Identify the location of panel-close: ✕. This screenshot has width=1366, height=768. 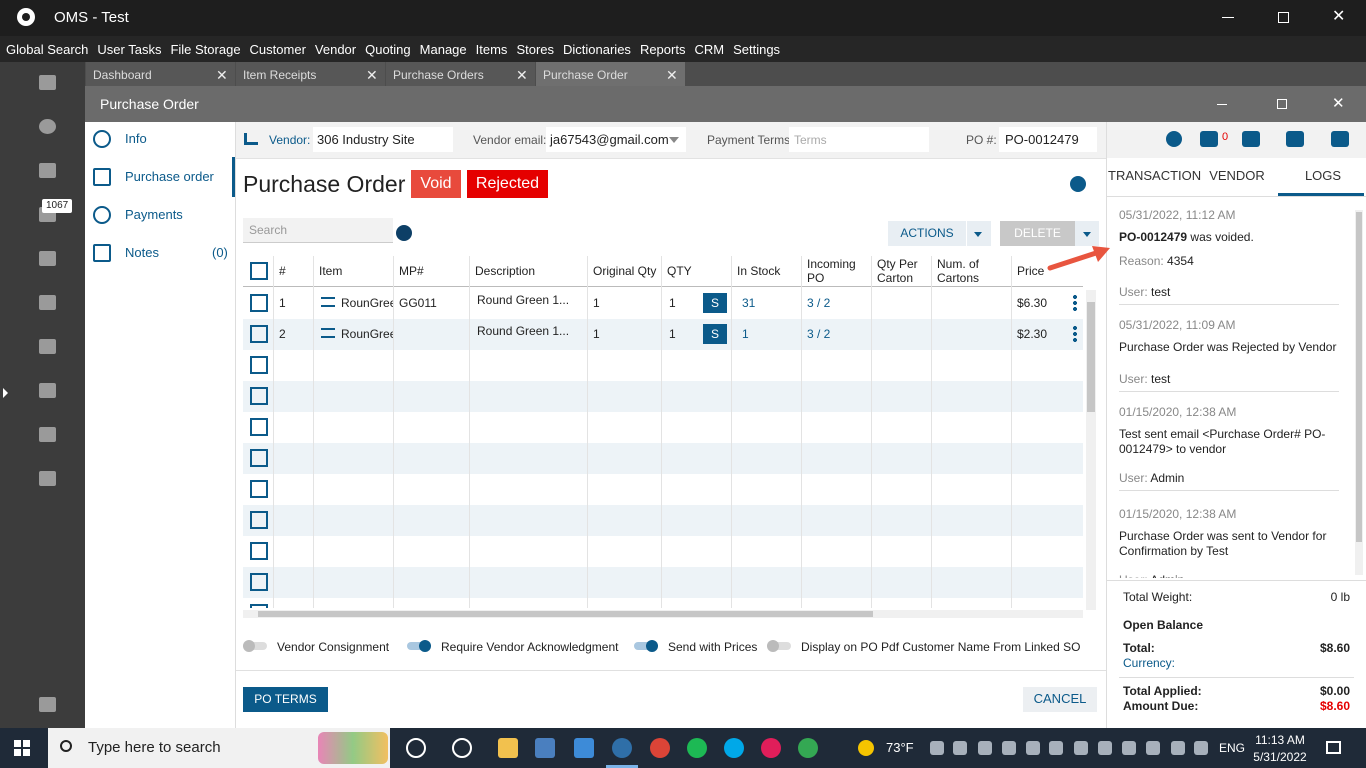
(1338, 103).